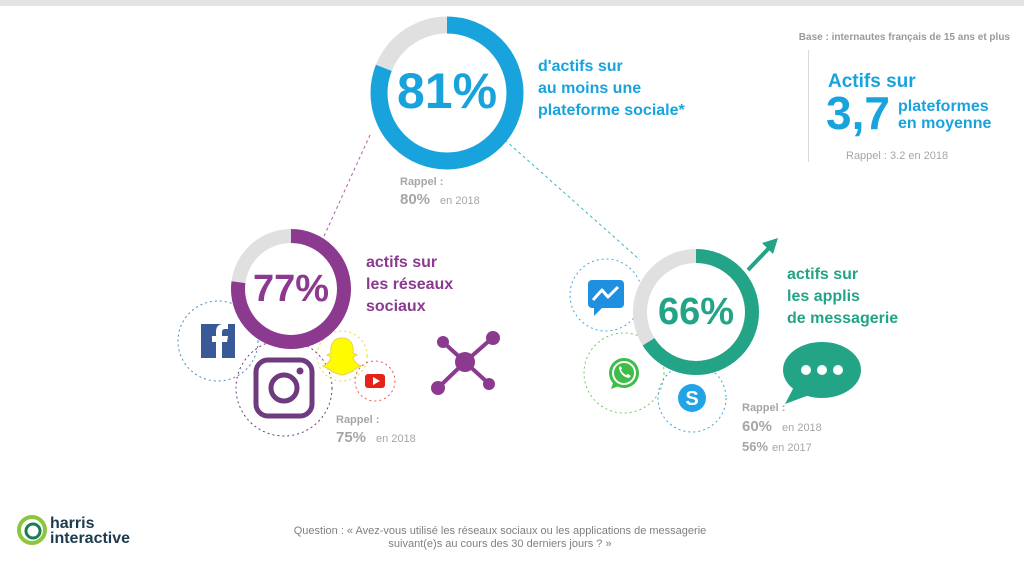  What do you see at coordinates (945, 123) in the screenshot?
I see `average-unit-line2: en moyenne` at bounding box center [945, 123].